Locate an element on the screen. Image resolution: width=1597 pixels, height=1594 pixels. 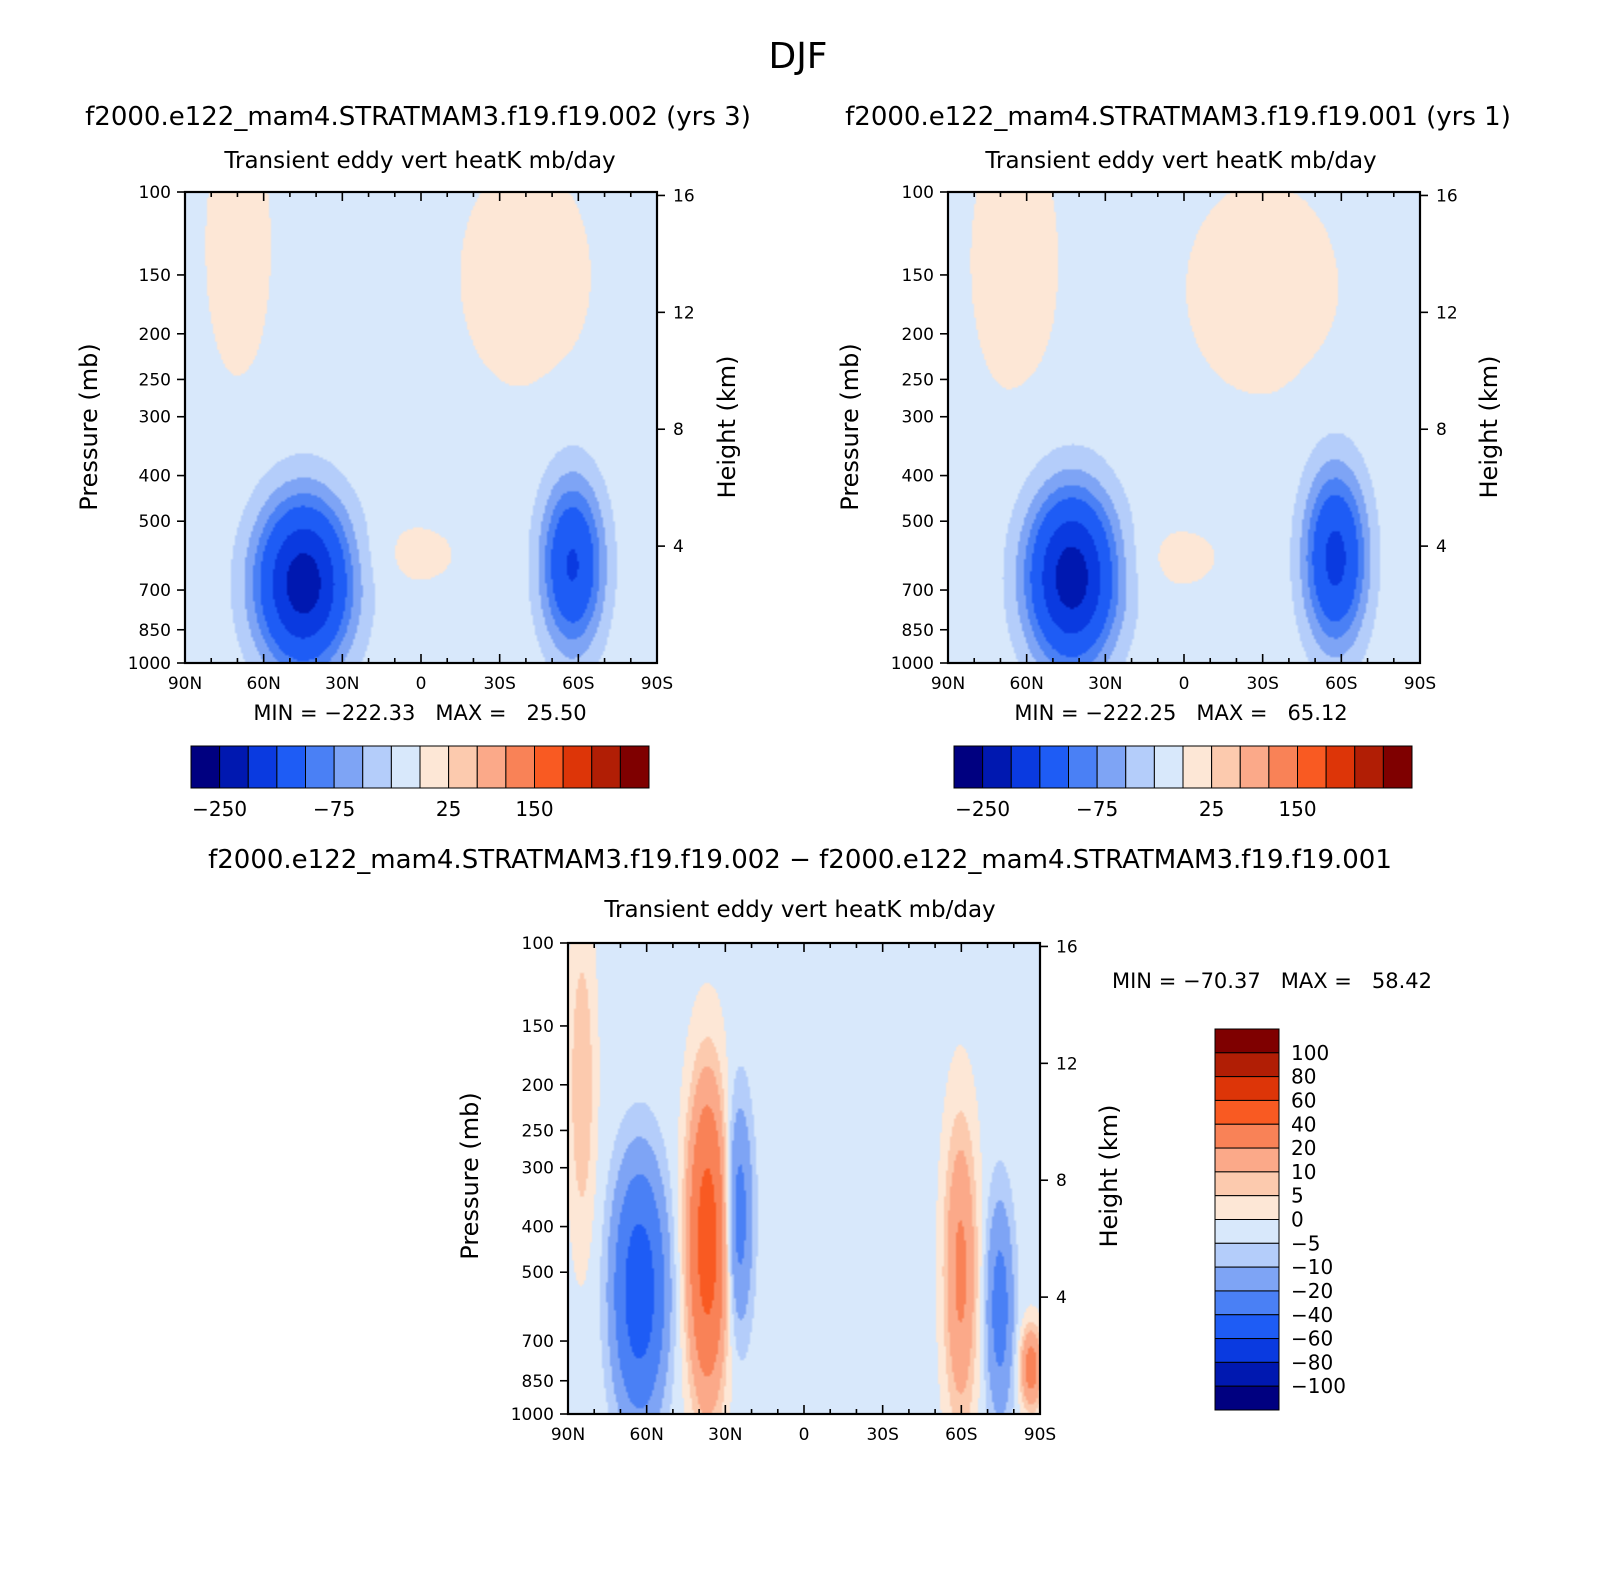
y2-tick-label: 16 is located at coordinates (1447, 196).